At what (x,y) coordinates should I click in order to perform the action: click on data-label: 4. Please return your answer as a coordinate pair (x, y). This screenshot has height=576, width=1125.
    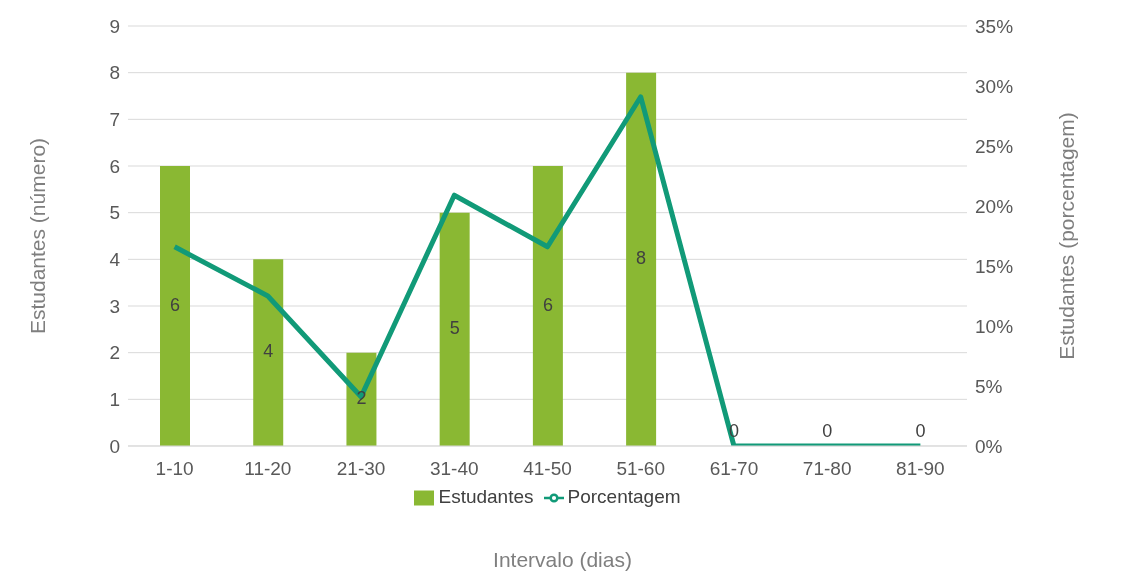
    Looking at the image, I should click on (268, 351).